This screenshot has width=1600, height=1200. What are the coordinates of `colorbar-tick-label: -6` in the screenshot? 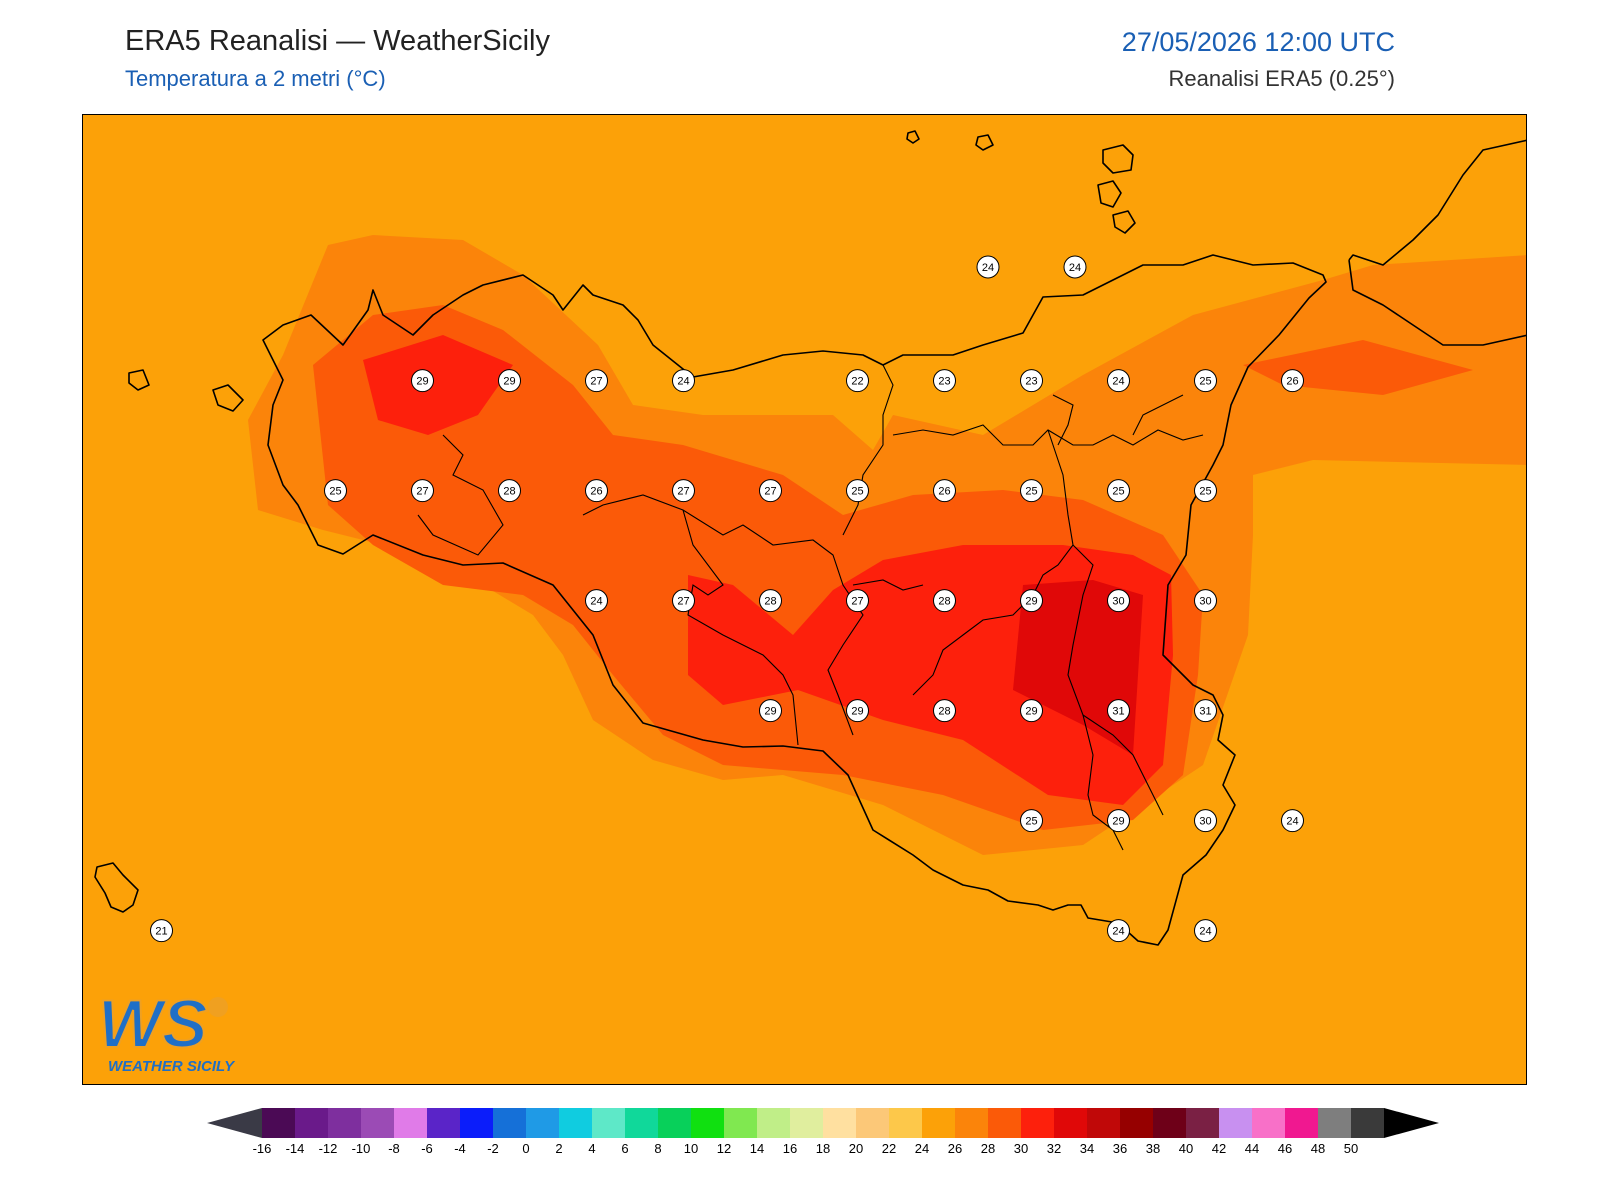 It's located at (427, 1148).